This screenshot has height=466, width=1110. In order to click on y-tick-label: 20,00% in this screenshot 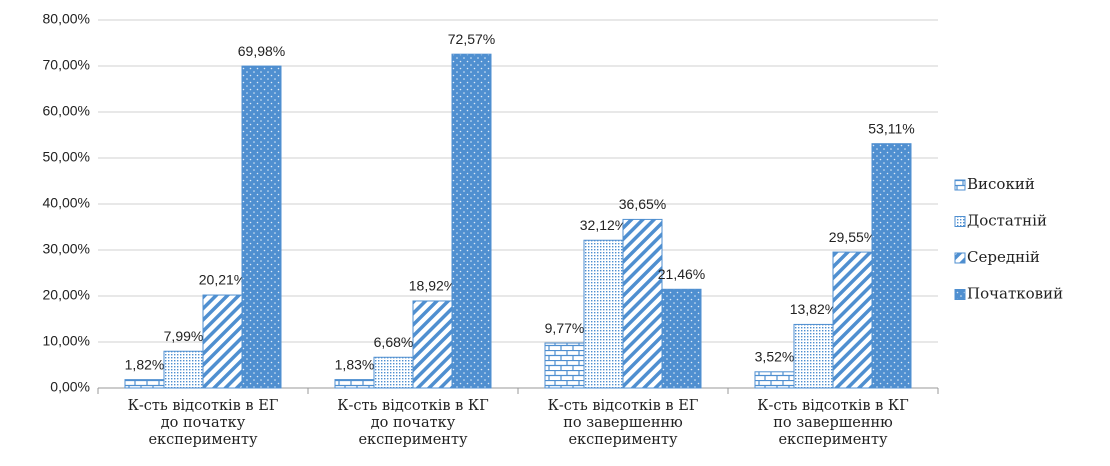, I will do `click(66, 295)`.